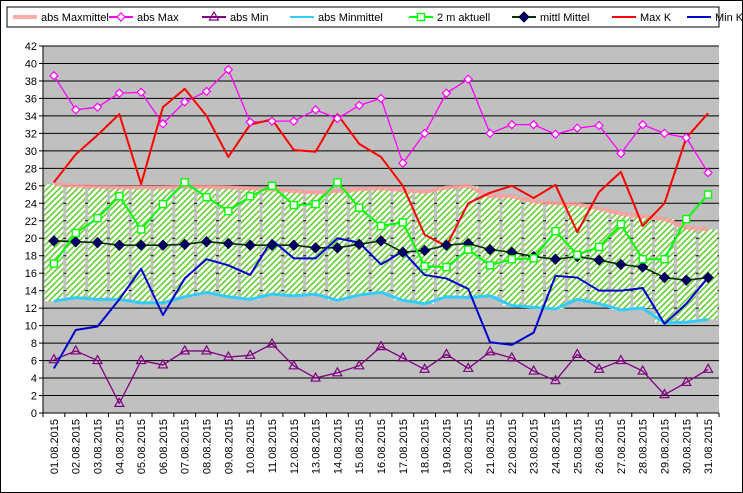 This screenshot has height=493, width=743. Describe the element at coordinates (208, 446) in the screenshot. I see `x-tick-label: 08.08.2015` at that location.